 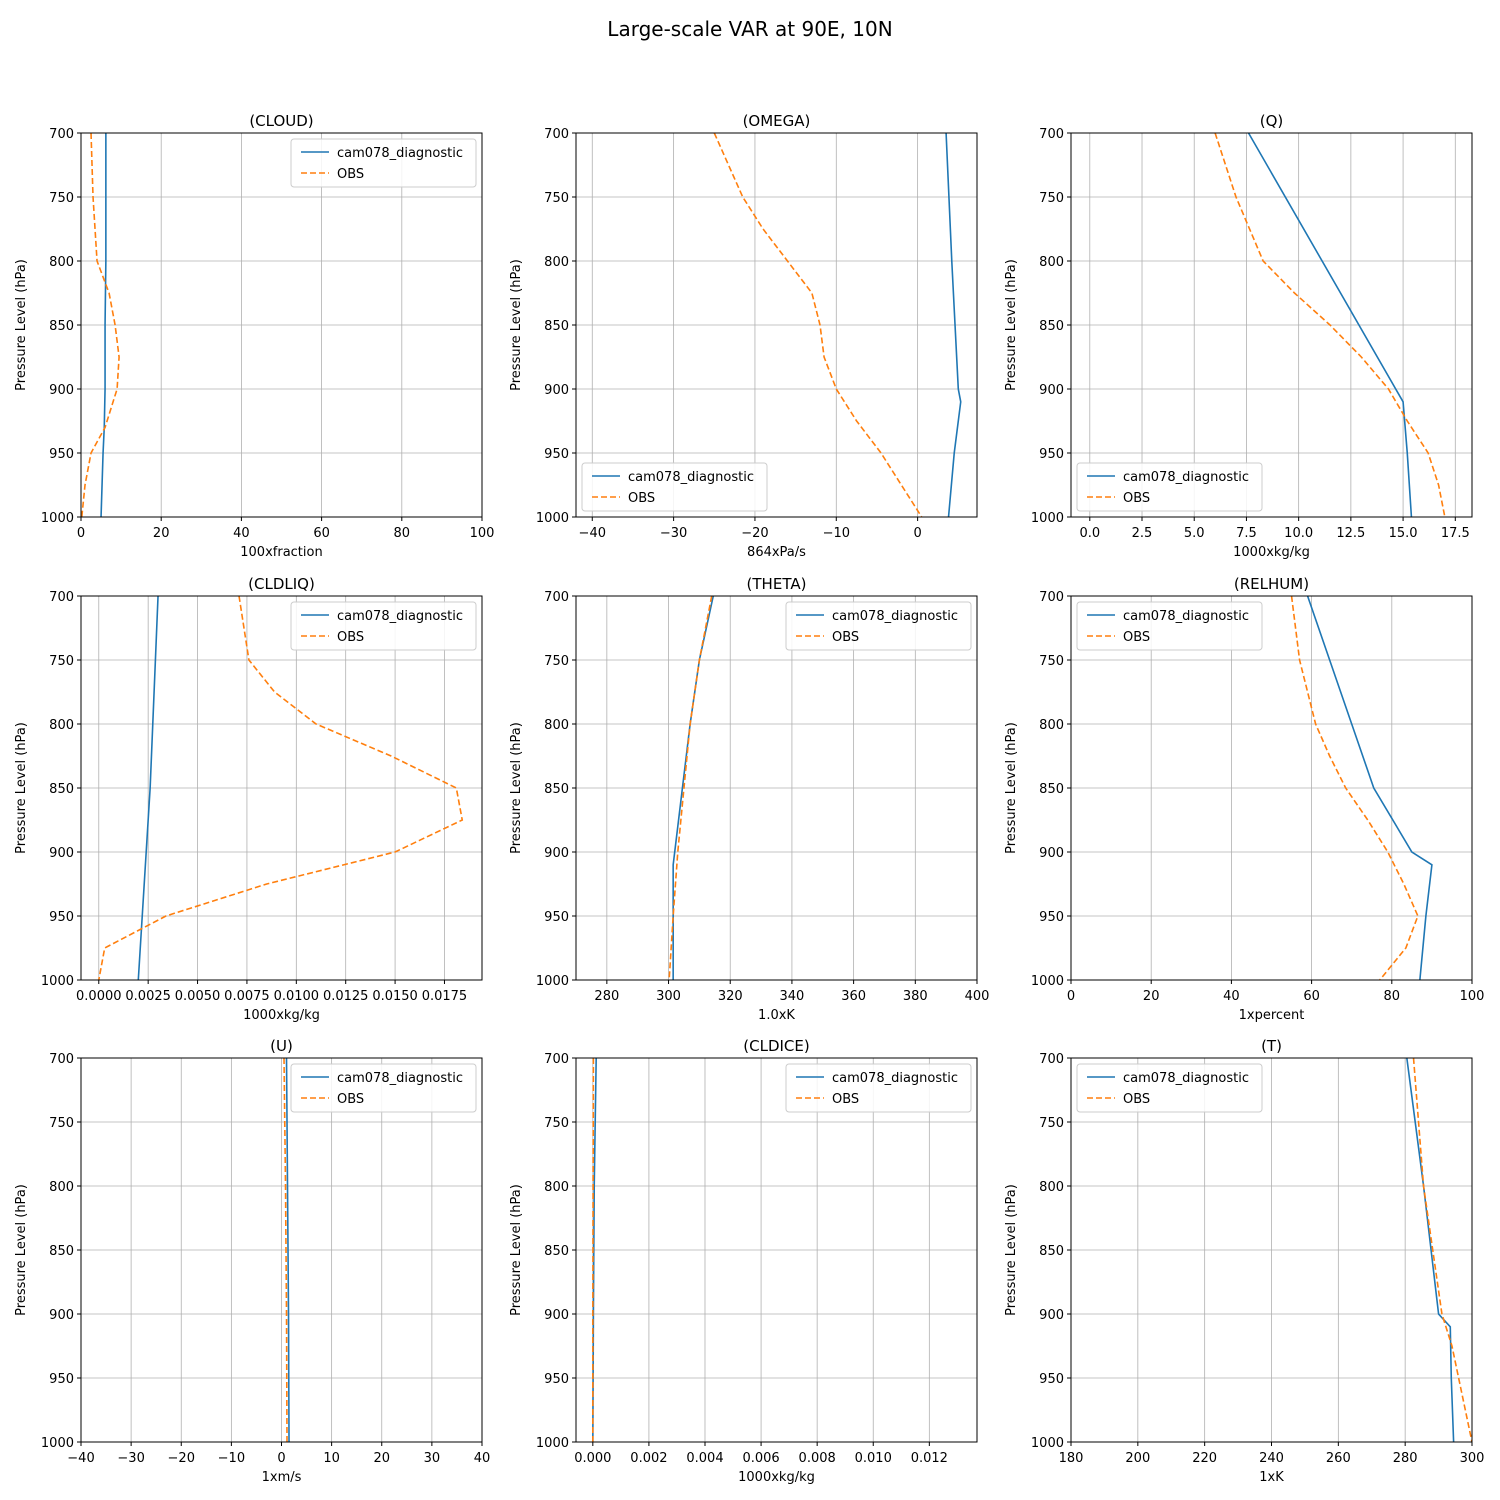 What do you see at coordinates (776, 1015) in the screenshot?
I see `x-axis-label: 1.0xK` at bounding box center [776, 1015].